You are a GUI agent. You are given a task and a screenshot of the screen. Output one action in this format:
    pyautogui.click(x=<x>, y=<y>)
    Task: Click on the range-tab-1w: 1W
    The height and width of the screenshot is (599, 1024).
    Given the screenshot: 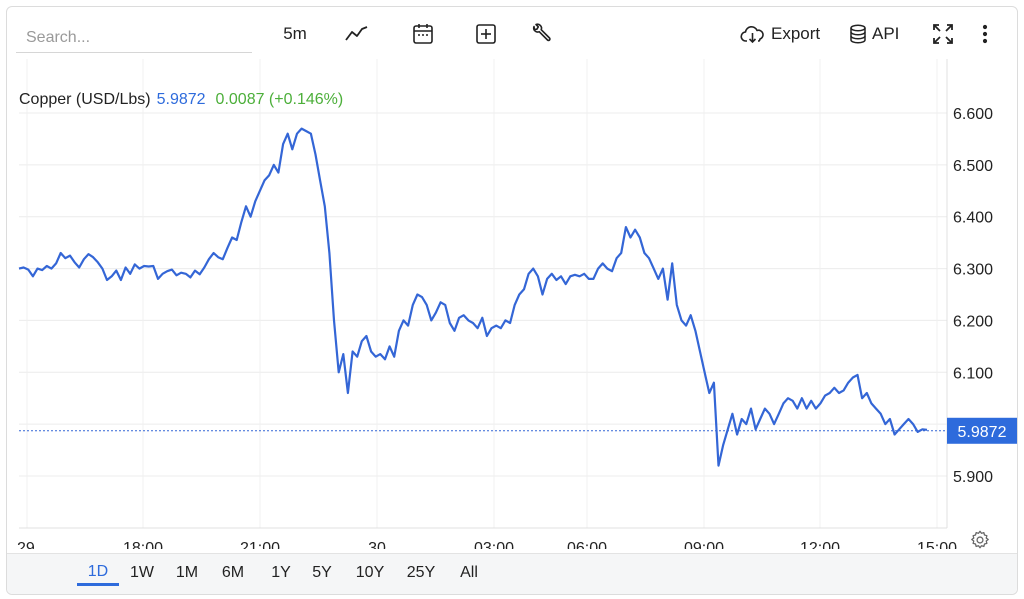 What is the action you would take?
    pyautogui.click(x=142, y=572)
    